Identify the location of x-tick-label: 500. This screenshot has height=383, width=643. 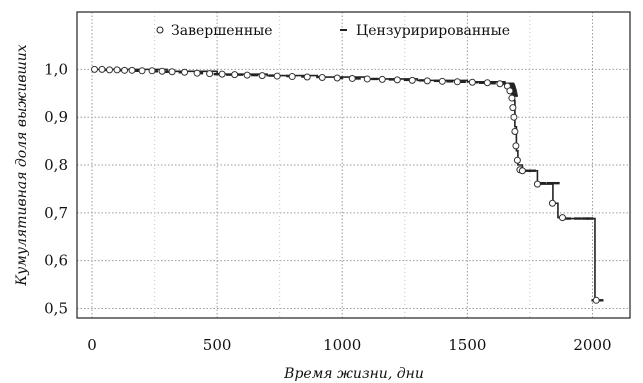
(217, 345).